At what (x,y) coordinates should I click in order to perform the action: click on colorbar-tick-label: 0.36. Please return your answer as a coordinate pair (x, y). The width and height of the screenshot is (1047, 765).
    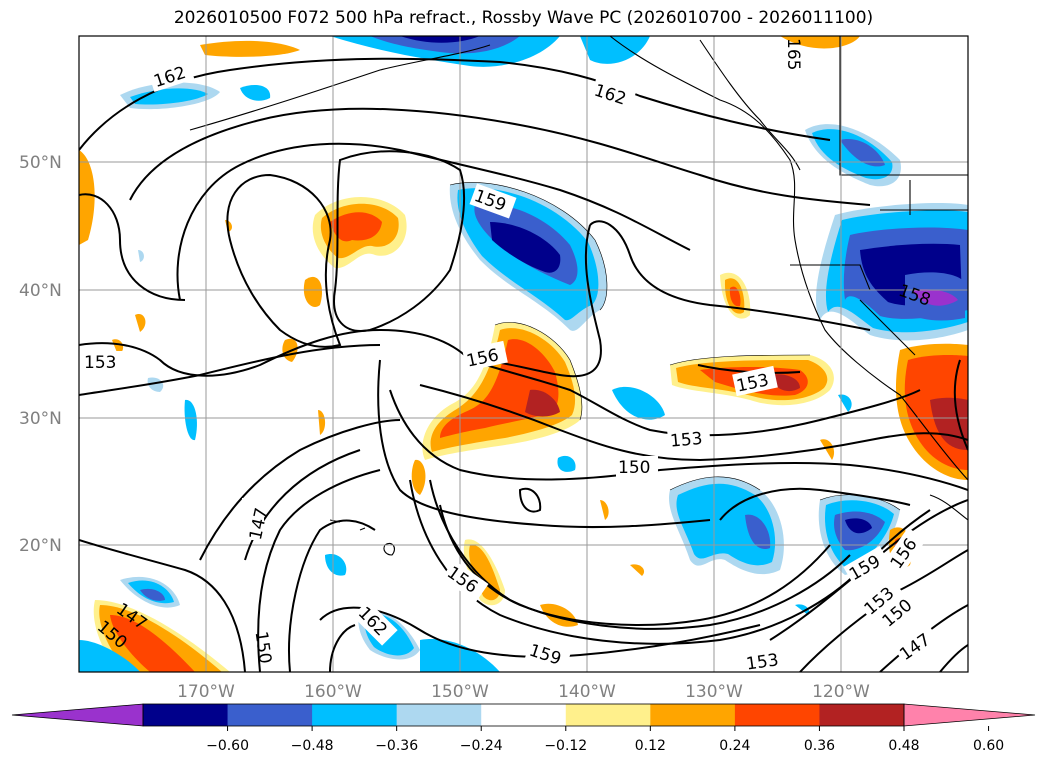
    Looking at the image, I should click on (819, 746).